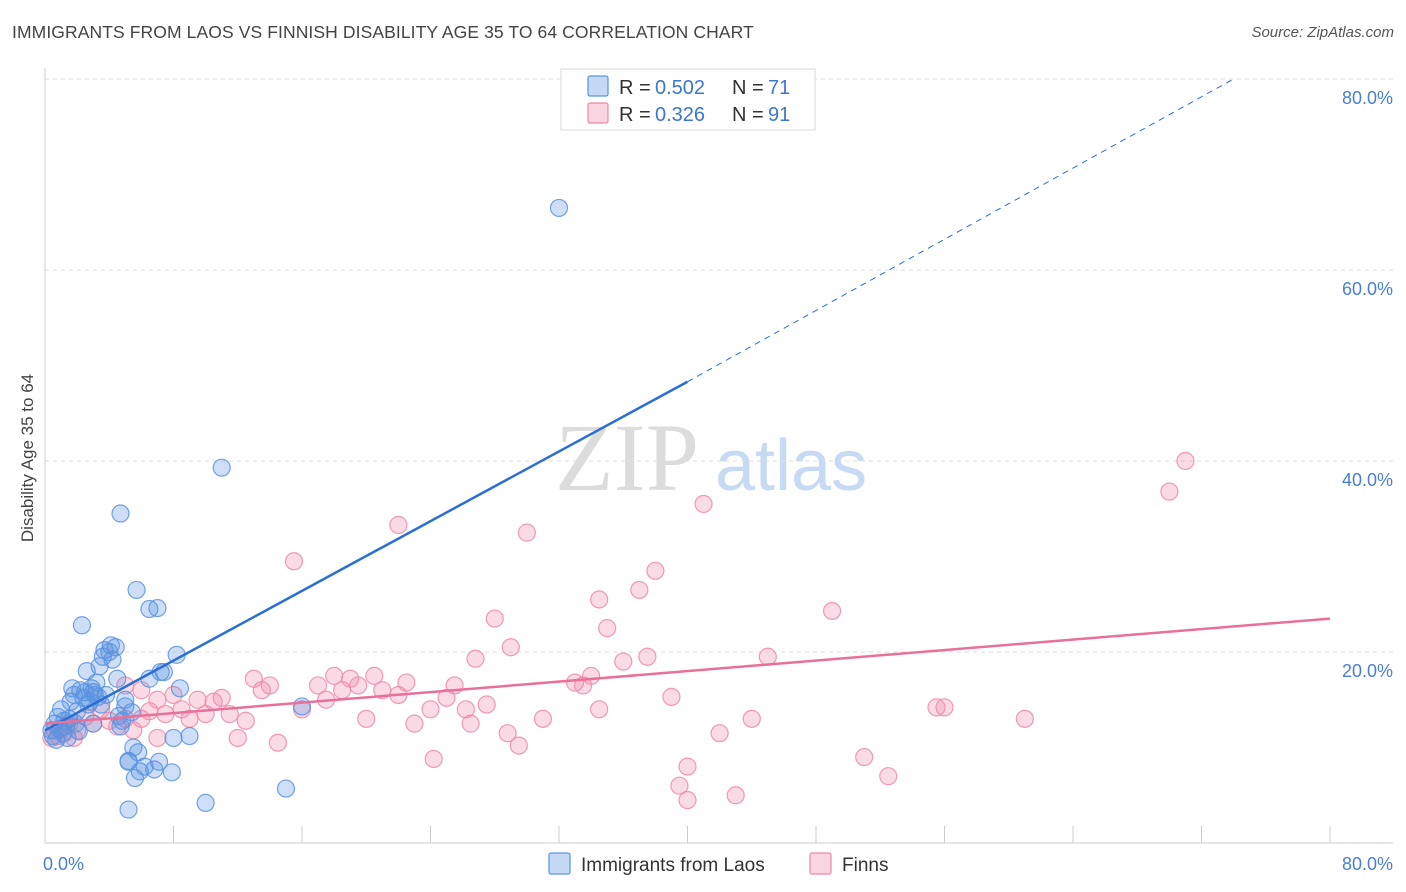 This screenshot has height=892, width=1406. What do you see at coordinates (680, 115) in the screenshot?
I see `legend-r-value-finns: 0.326` at bounding box center [680, 115].